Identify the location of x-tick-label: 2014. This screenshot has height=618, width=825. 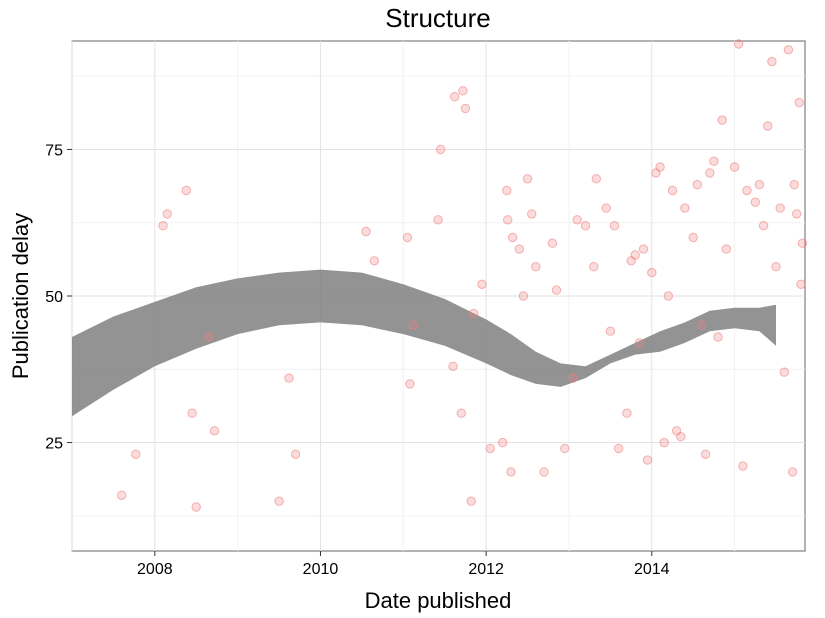
(652, 569).